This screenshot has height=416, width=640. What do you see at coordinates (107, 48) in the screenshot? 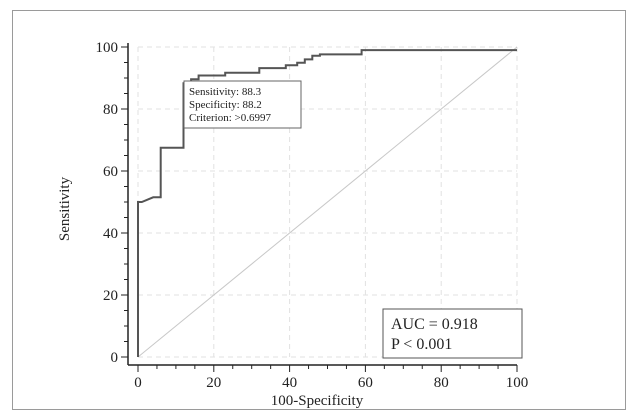
I see `y-tick-label: 100` at bounding box center [107, 48].